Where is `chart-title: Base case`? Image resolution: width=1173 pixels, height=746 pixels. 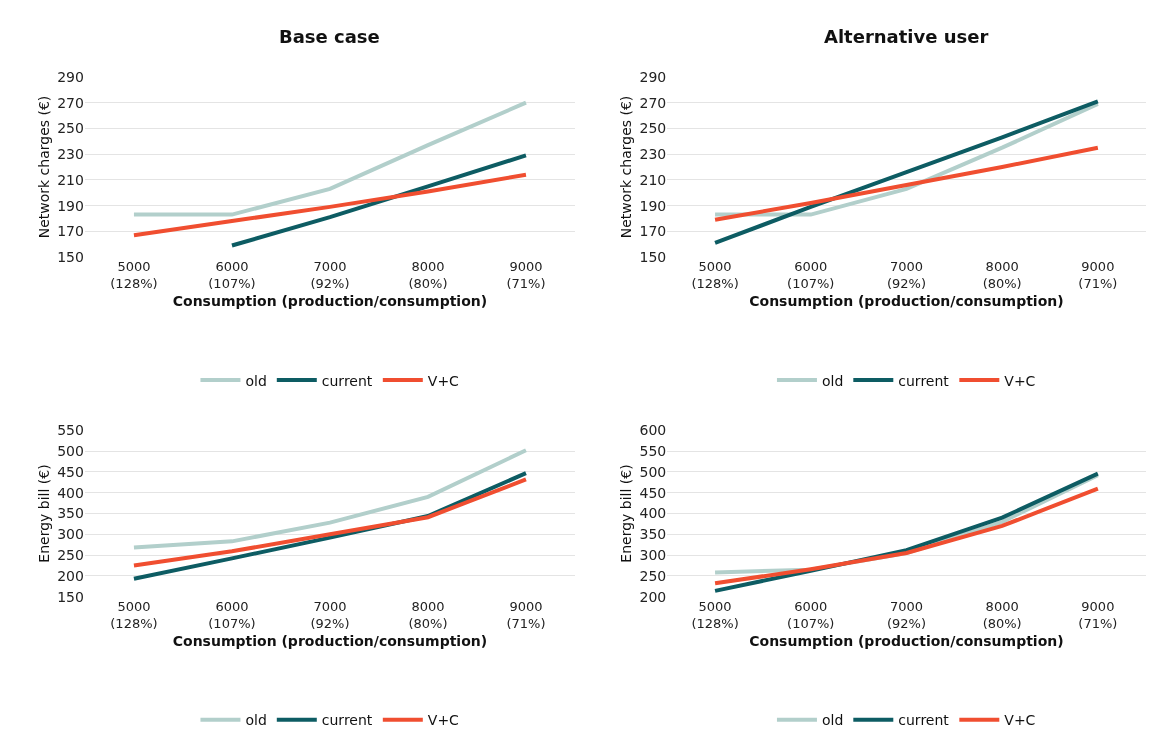 chart-title: Base case is located at coordinates (329, 36).